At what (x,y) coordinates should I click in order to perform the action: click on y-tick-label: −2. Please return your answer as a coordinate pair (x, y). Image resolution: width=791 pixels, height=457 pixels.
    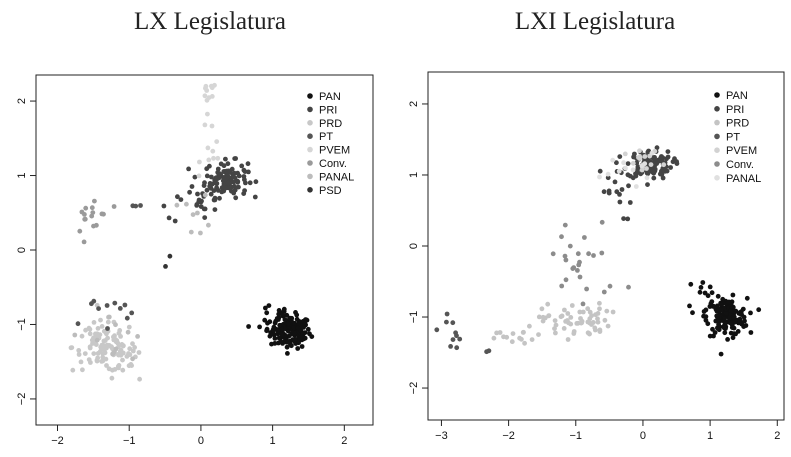
    Looking at the image, I should click on (414, 388).